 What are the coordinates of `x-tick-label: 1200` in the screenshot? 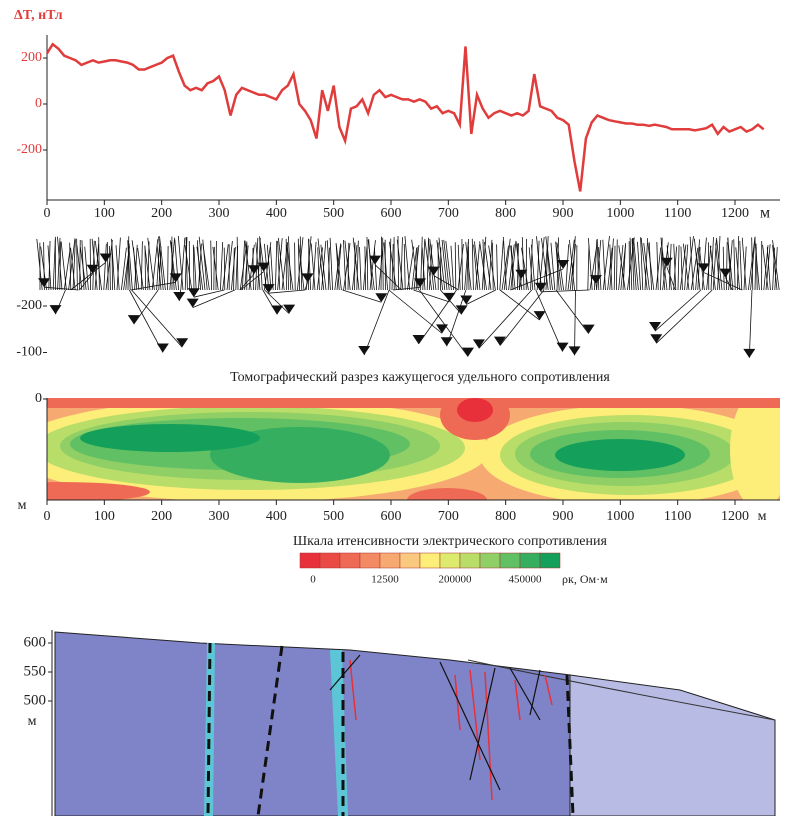 It's located at (735, 213).